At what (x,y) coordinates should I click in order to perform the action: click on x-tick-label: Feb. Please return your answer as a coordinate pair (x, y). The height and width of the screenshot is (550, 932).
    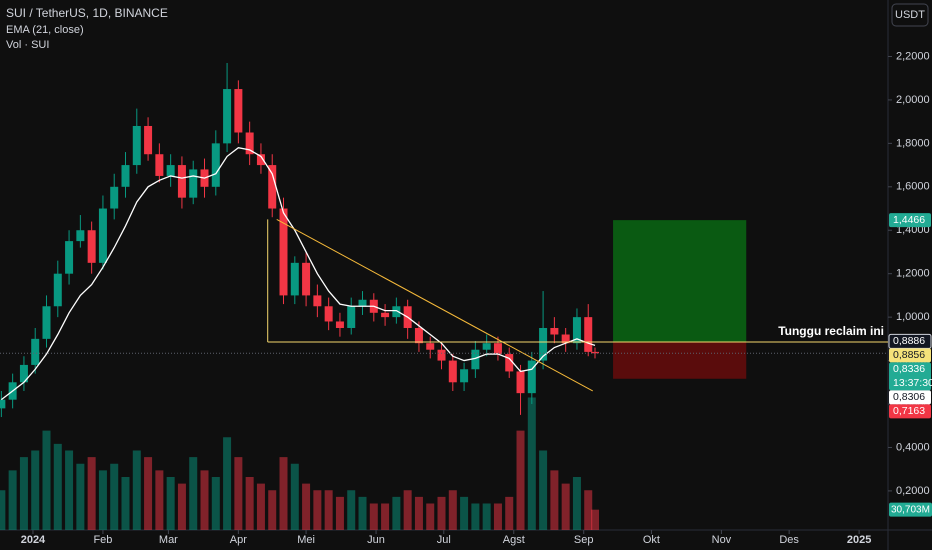
    Looking at the image, I should click on (102, 540).